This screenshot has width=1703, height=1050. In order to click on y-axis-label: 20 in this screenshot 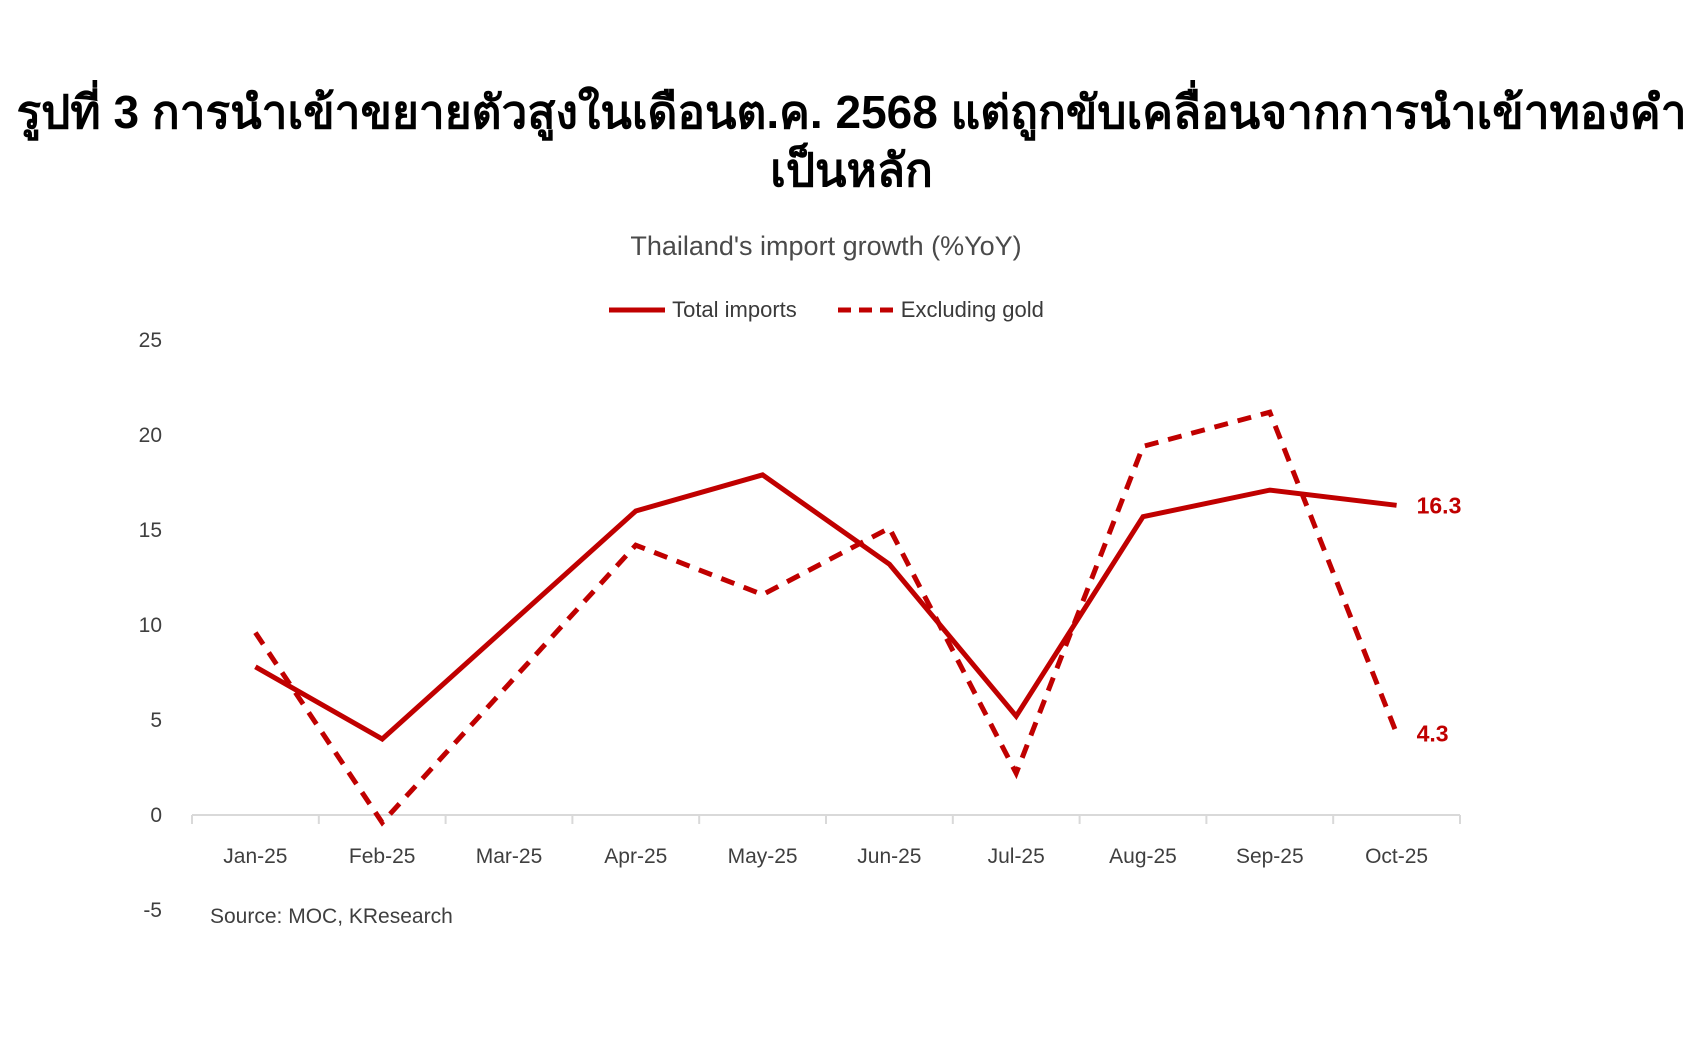, I will do `click(150, 435)`.